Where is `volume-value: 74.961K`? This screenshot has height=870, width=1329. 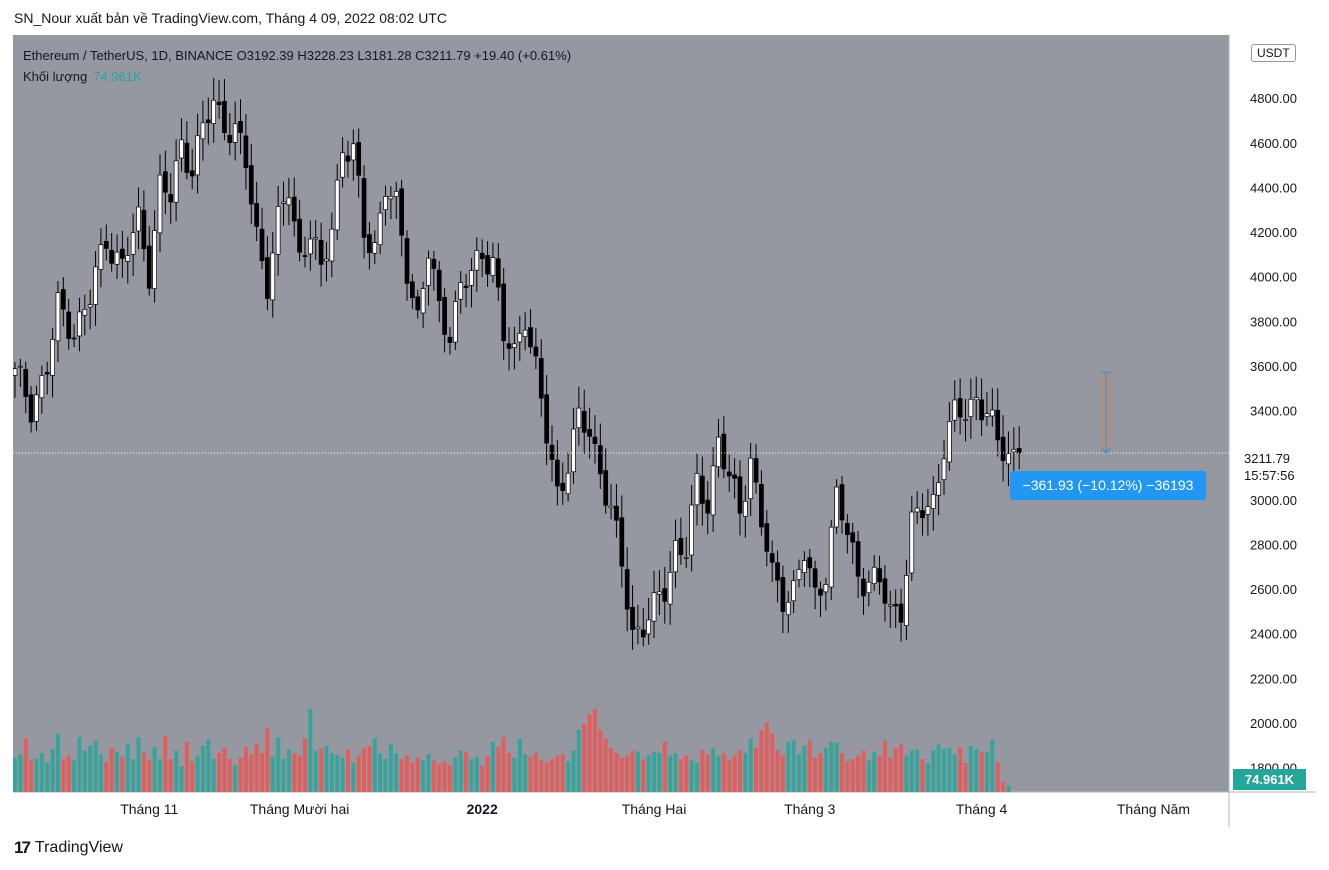
volume-value: 74.961K is located at coordinates (117, 76).